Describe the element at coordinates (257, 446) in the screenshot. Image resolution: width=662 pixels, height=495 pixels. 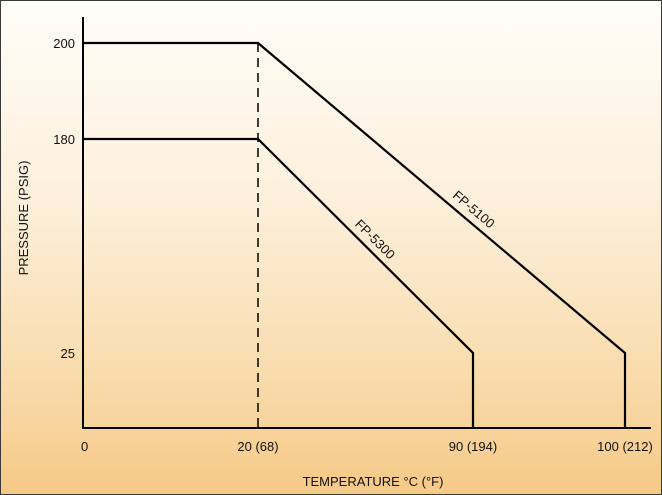
I see `x-tick-label: 20 (68)` at that location.